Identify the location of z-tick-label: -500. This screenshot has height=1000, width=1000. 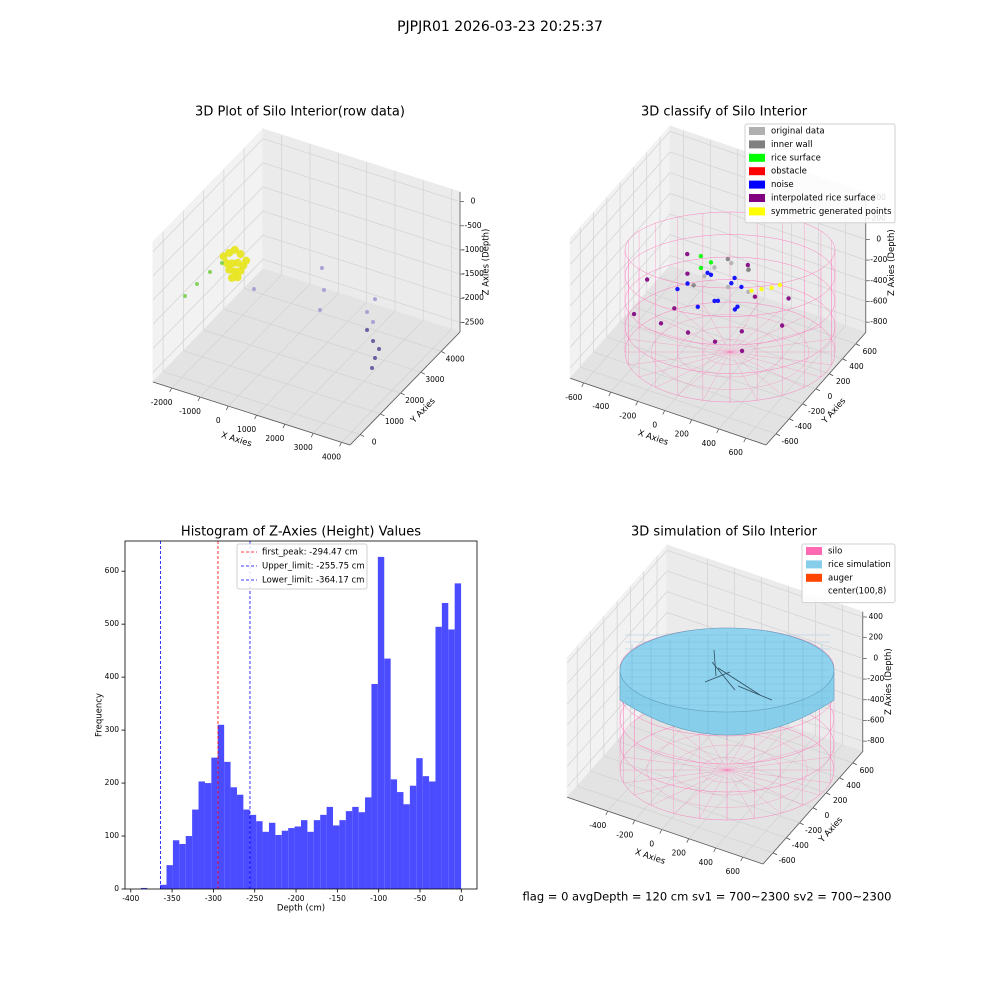
(472, 225).